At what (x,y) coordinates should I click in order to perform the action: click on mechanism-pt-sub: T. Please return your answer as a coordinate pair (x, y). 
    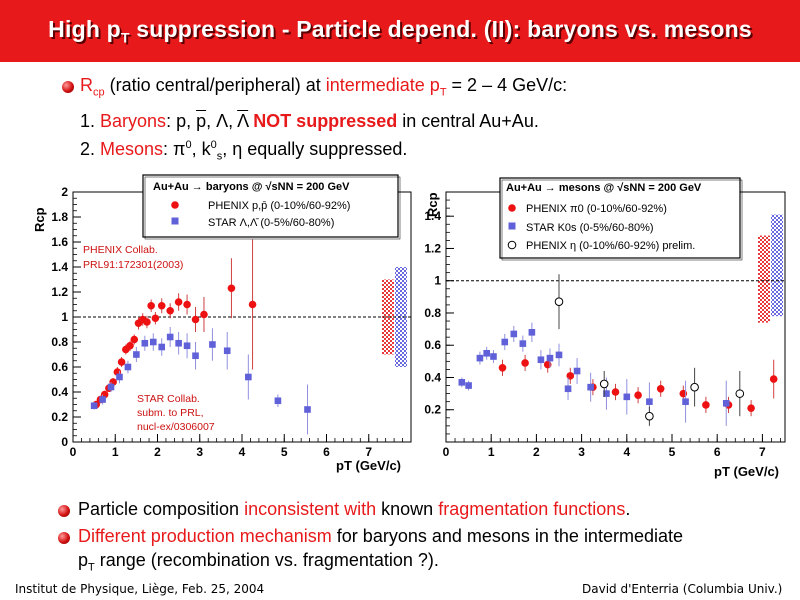
    Looking at the image, I should click on (91, 567).